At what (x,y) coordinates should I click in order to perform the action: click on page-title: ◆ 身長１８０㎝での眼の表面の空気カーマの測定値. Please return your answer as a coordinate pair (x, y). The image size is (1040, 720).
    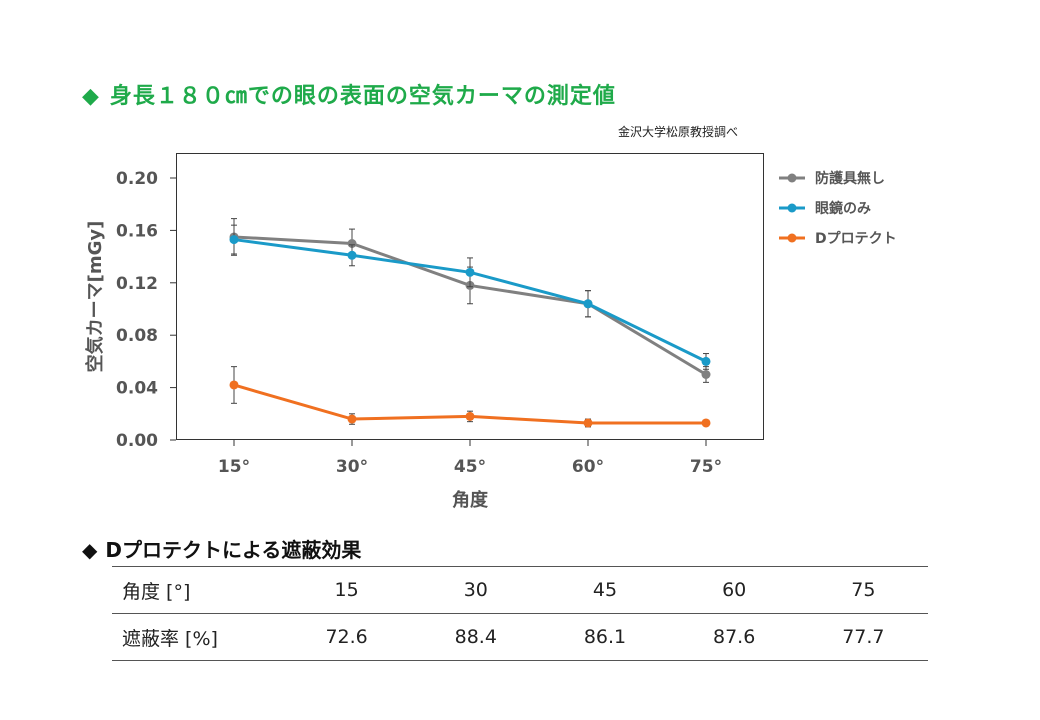
    Looking at the image, I should click on (349, 94).